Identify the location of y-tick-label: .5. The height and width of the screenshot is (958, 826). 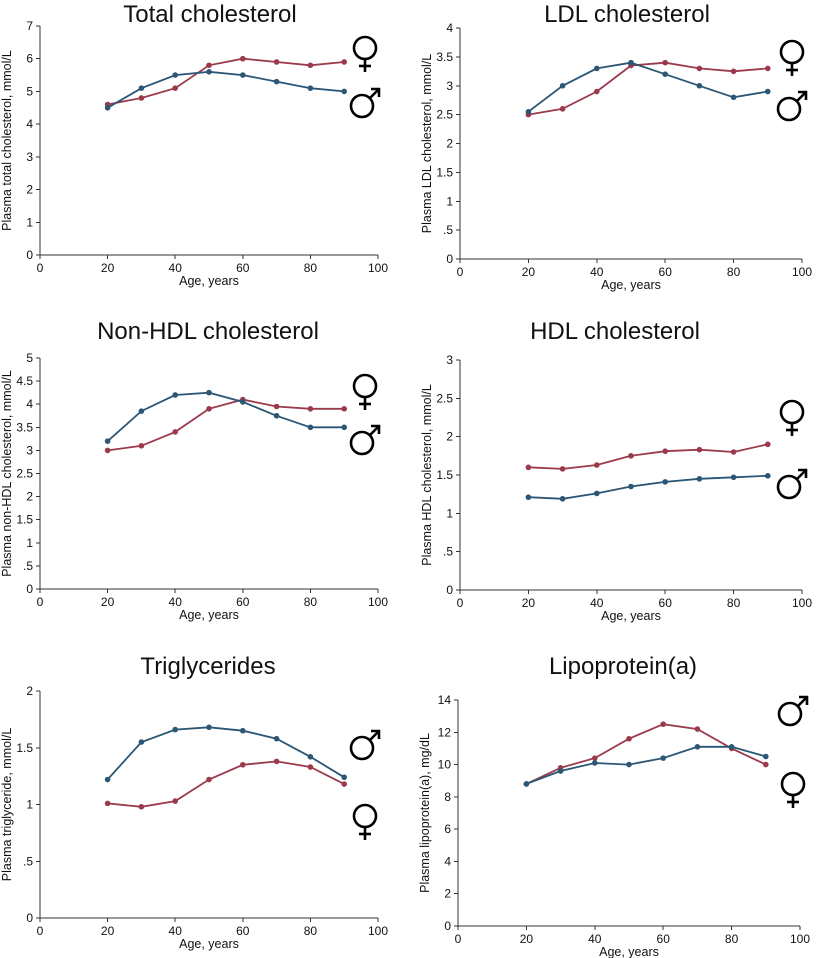
(28, 861).